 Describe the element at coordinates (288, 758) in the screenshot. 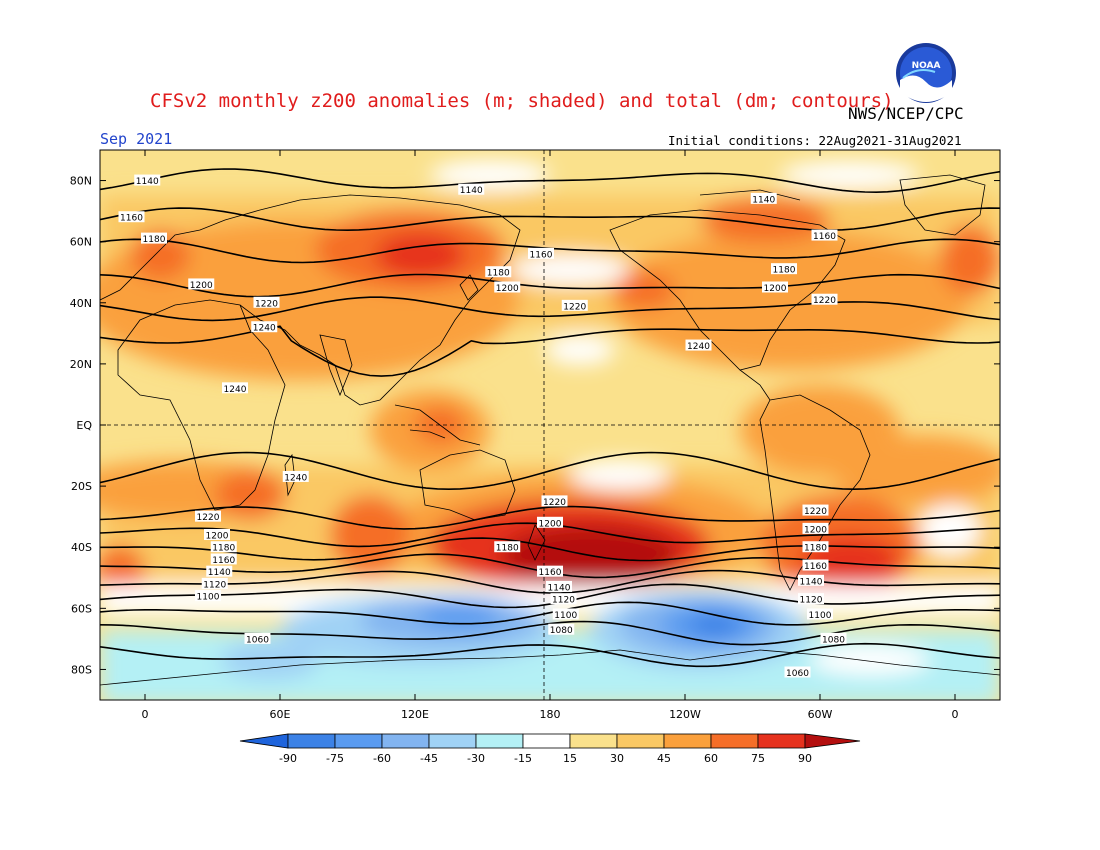

I see `colorbar-label: -90` at that location.